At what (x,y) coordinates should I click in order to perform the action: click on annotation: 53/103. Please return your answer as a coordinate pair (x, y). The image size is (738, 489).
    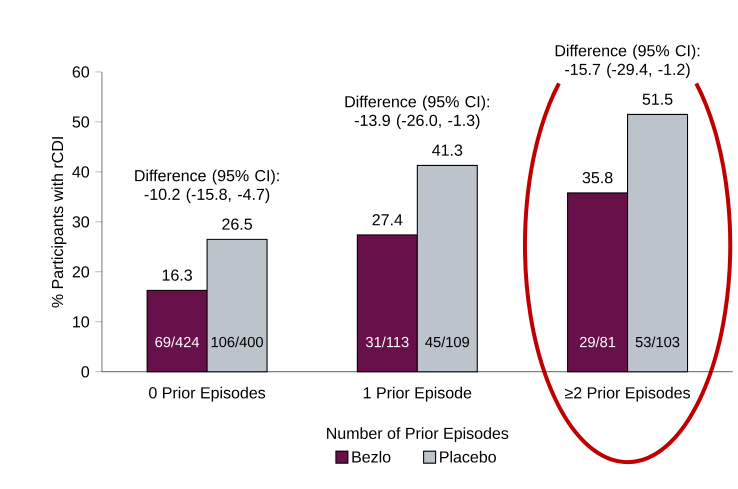
    Looking at the image, I should click on (658, 342).